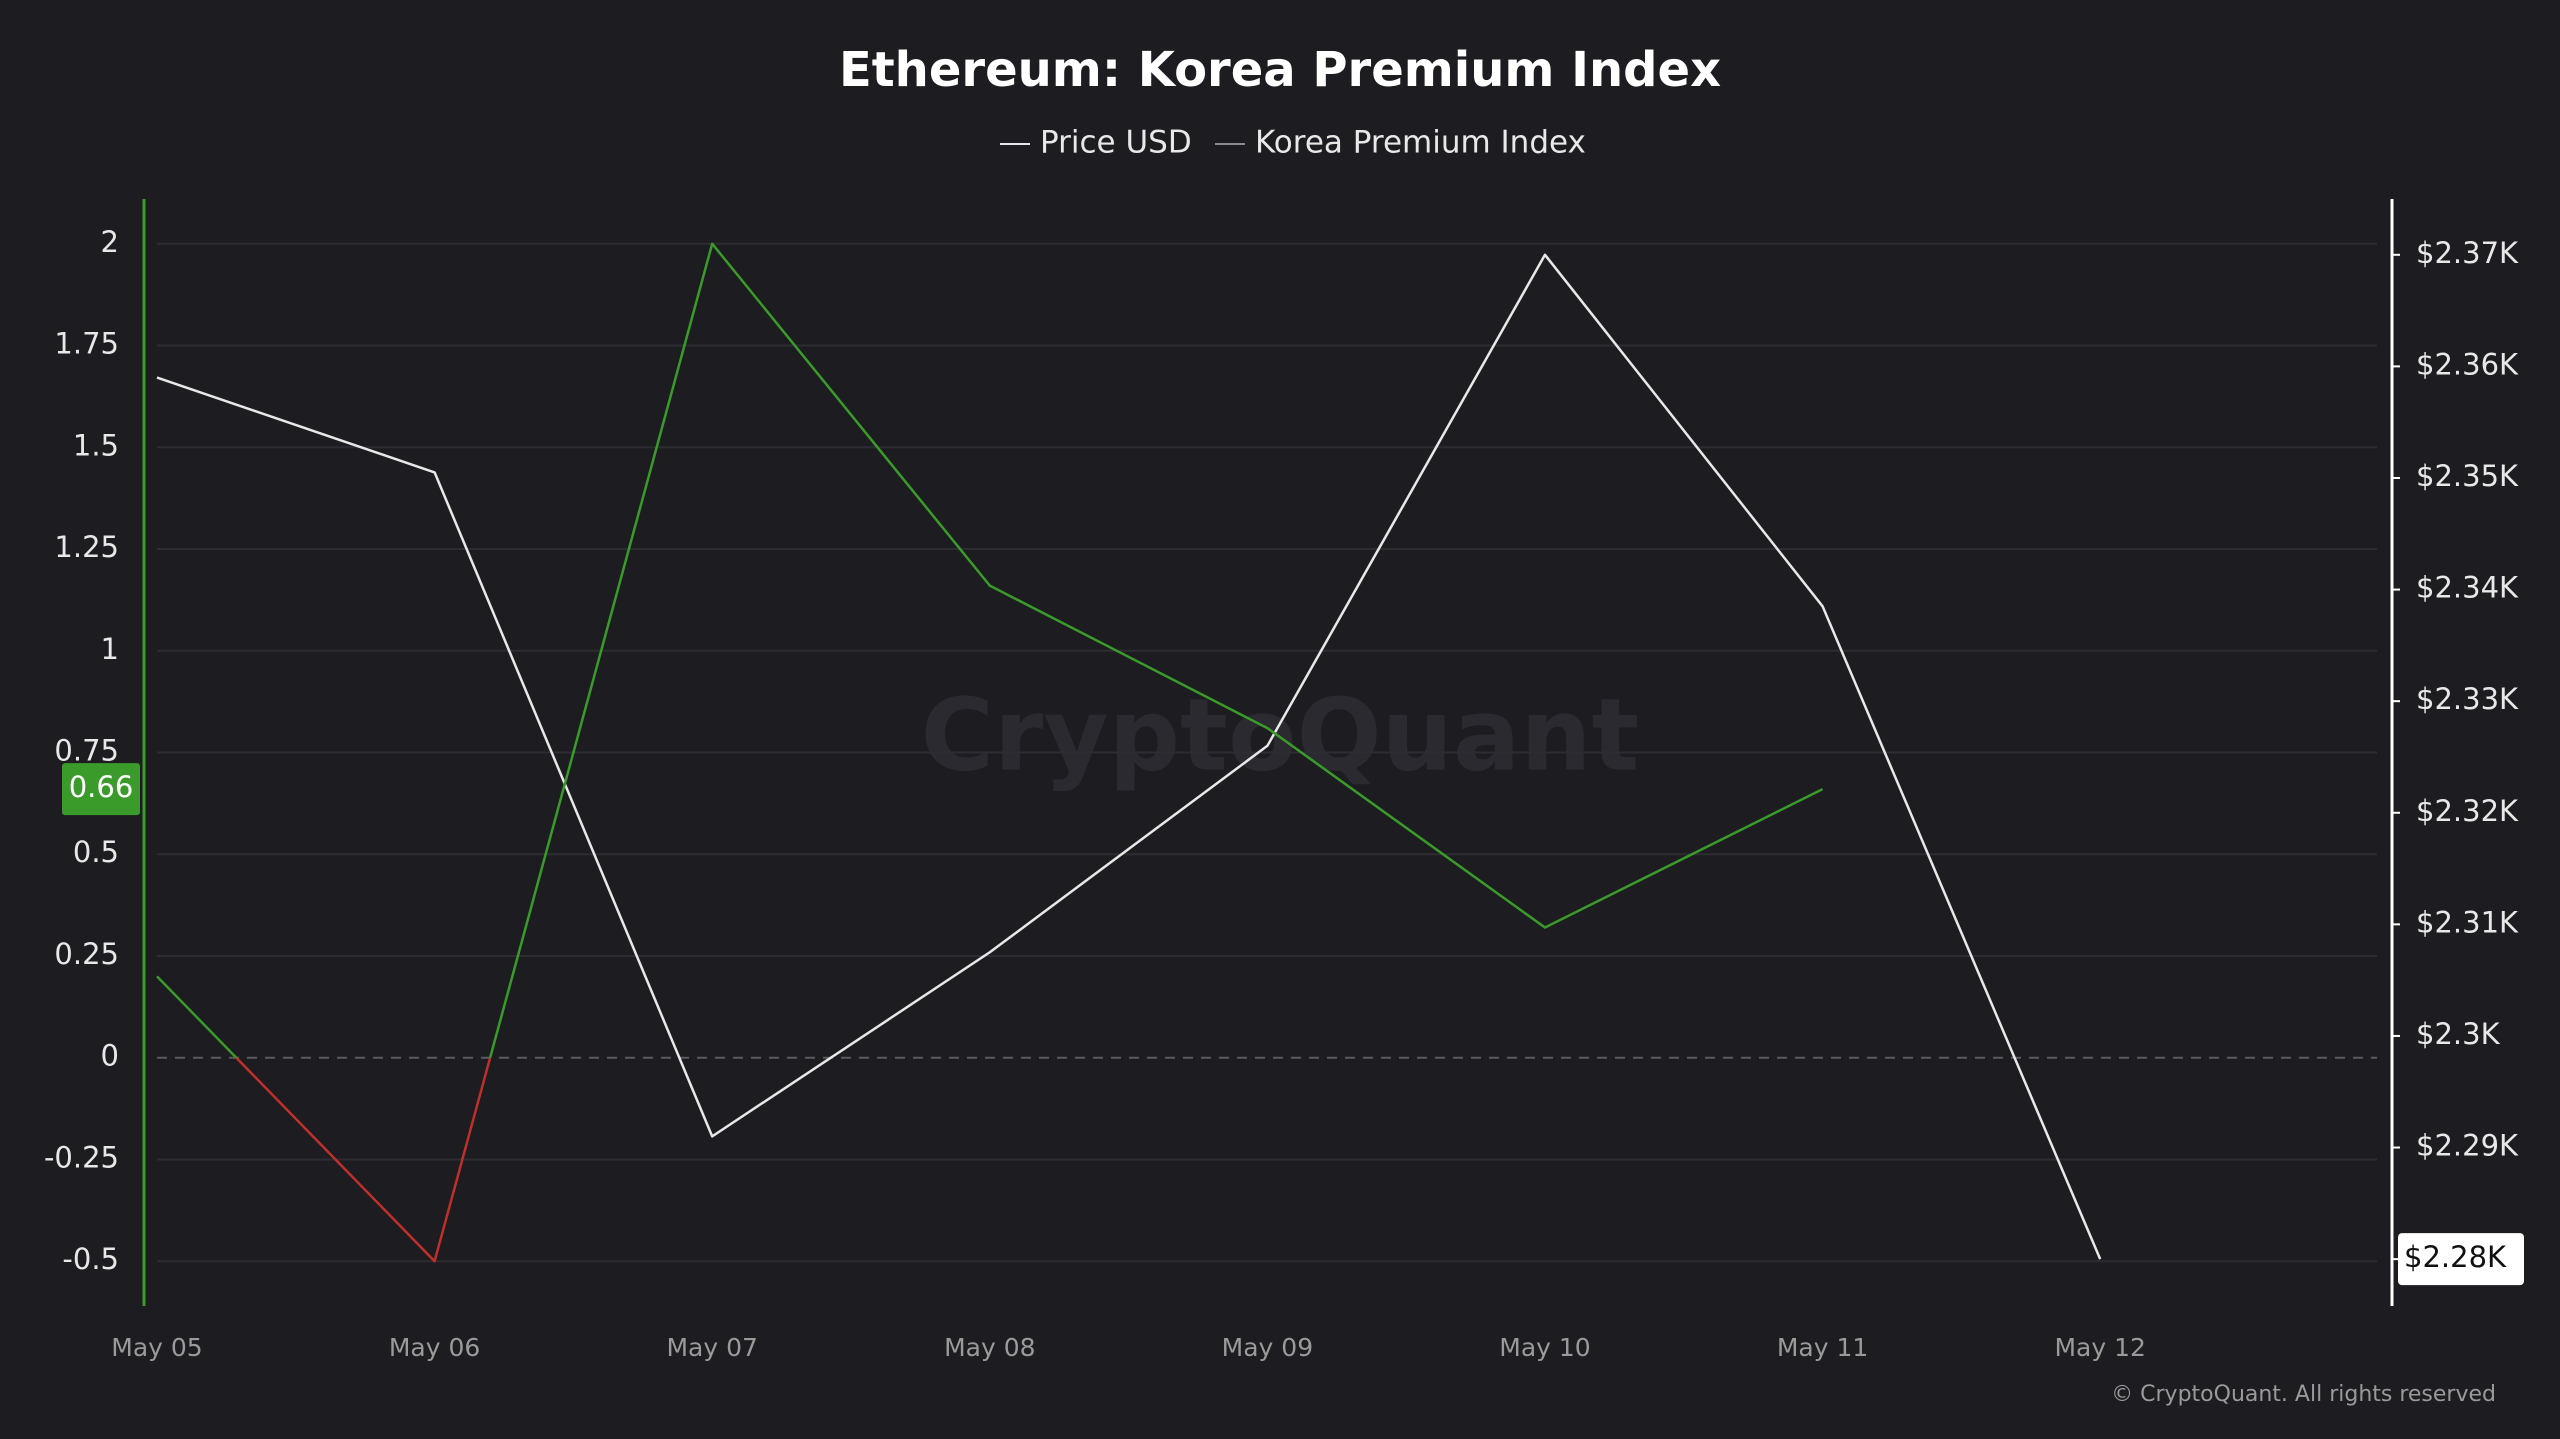 The image size is (2560, 1439). What do you see at coordinates (86, 751) in the screenshot?
I see `y-tick-label: 0.75` at bounding box center [86, 751].